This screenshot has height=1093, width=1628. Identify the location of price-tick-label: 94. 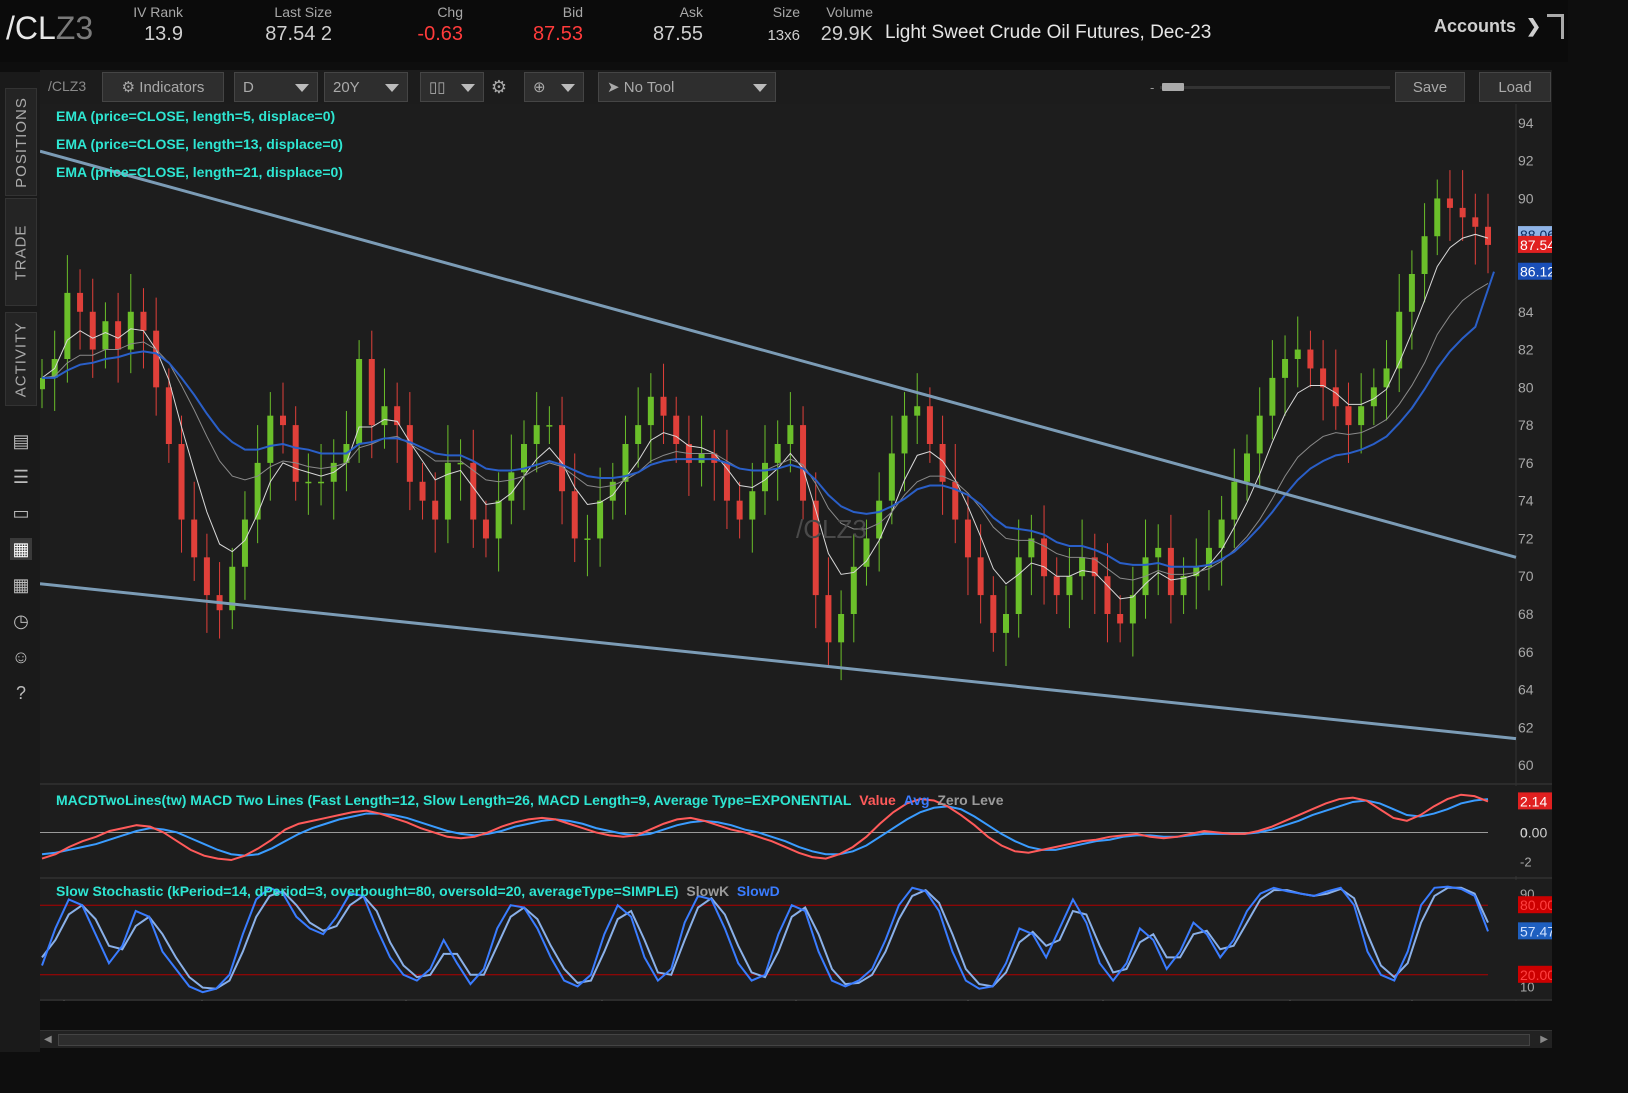
(1526, 123).